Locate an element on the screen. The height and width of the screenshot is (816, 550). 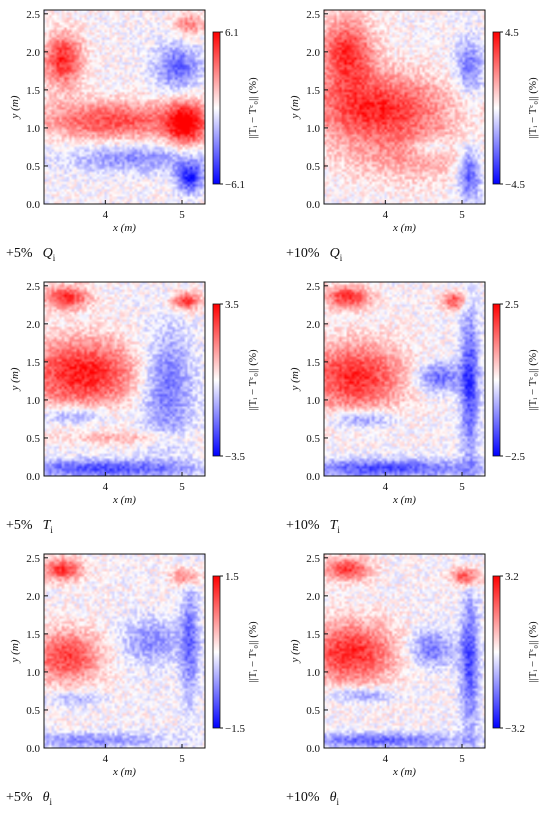
colorbar-min-label: −6.1 is located at coordinates (235, 185).